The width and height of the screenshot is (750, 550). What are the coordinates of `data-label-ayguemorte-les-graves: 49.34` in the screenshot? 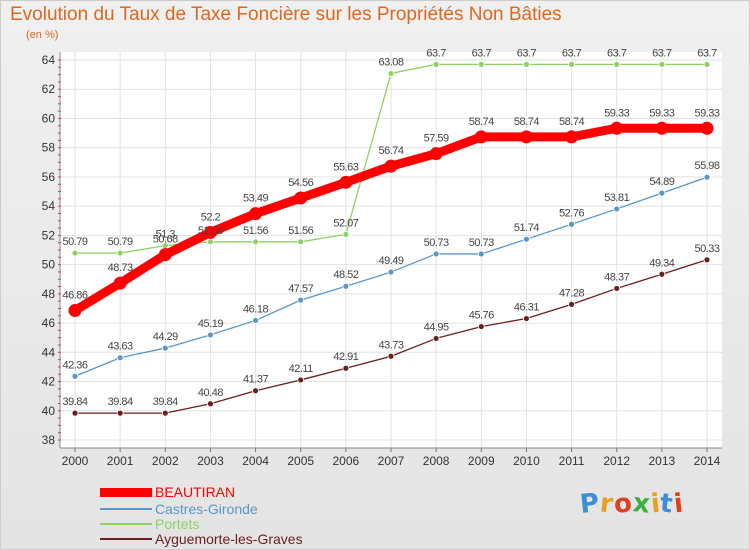 It's located at (661, 263).